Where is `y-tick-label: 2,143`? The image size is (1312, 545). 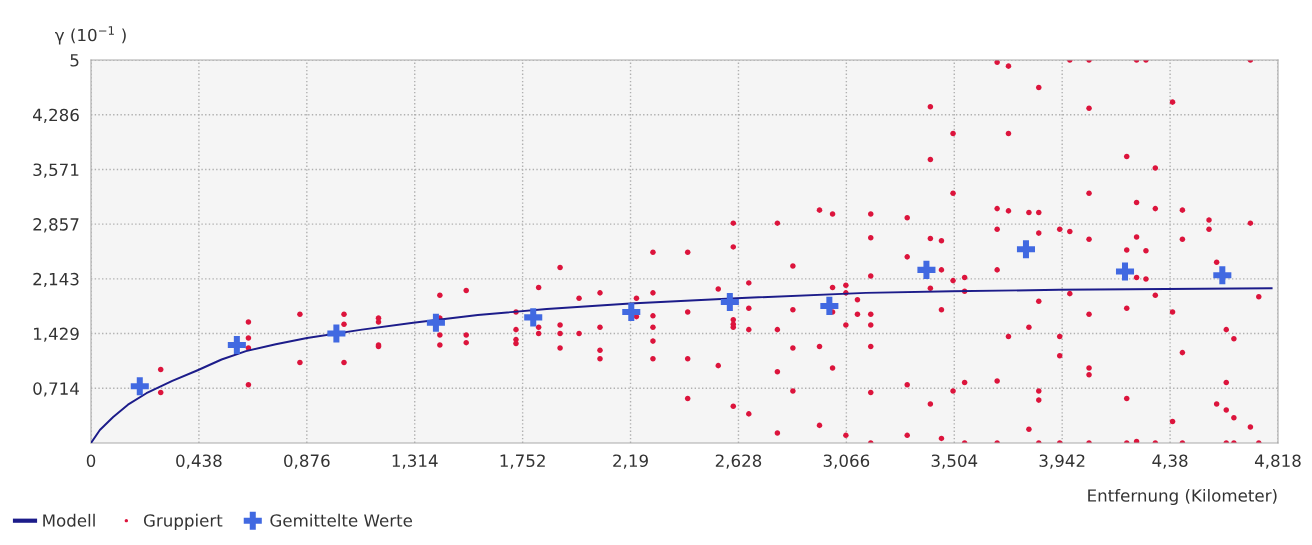 y-tick-label: 2,143 is located at coordinates (56, 280).